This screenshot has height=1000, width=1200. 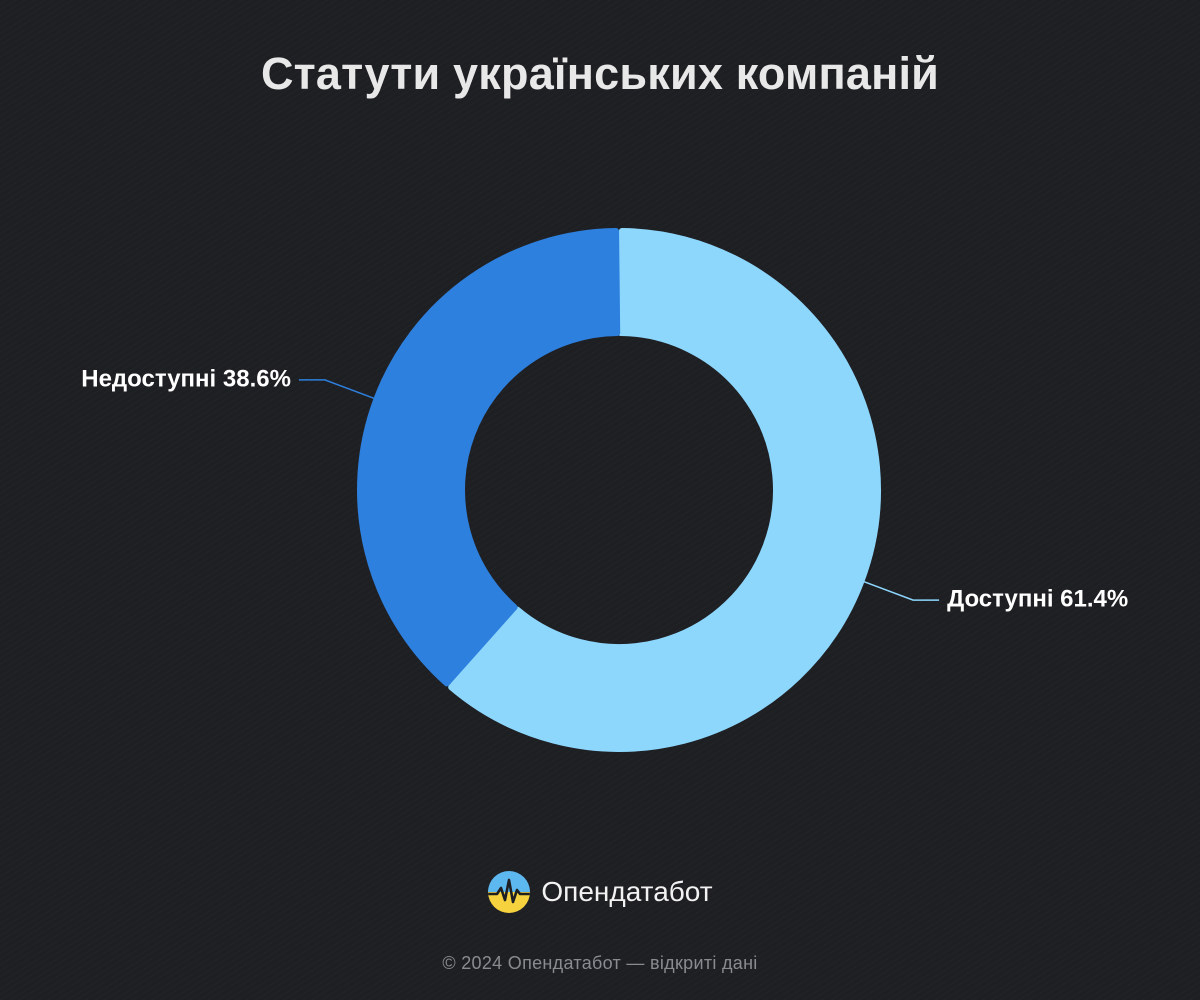 I want to click on slice-label-slice-1: Доступні 61.4%, so click(x=1037, y=598).